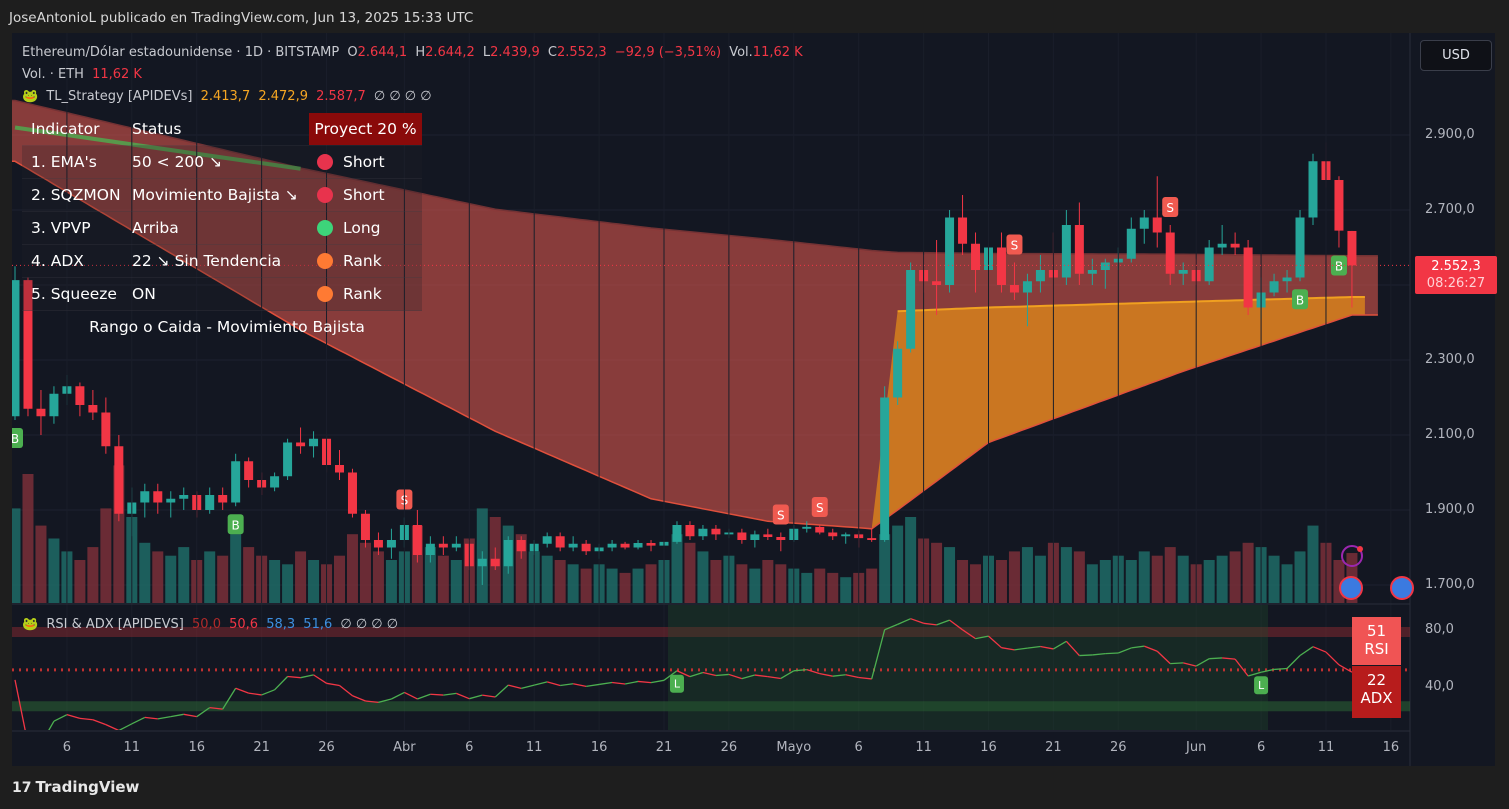 Image resolution: width=1509 pixels, height=809 pixels. I want to click on volume-legend: Vol. · ETH 11,62 K, so click(84, 74).